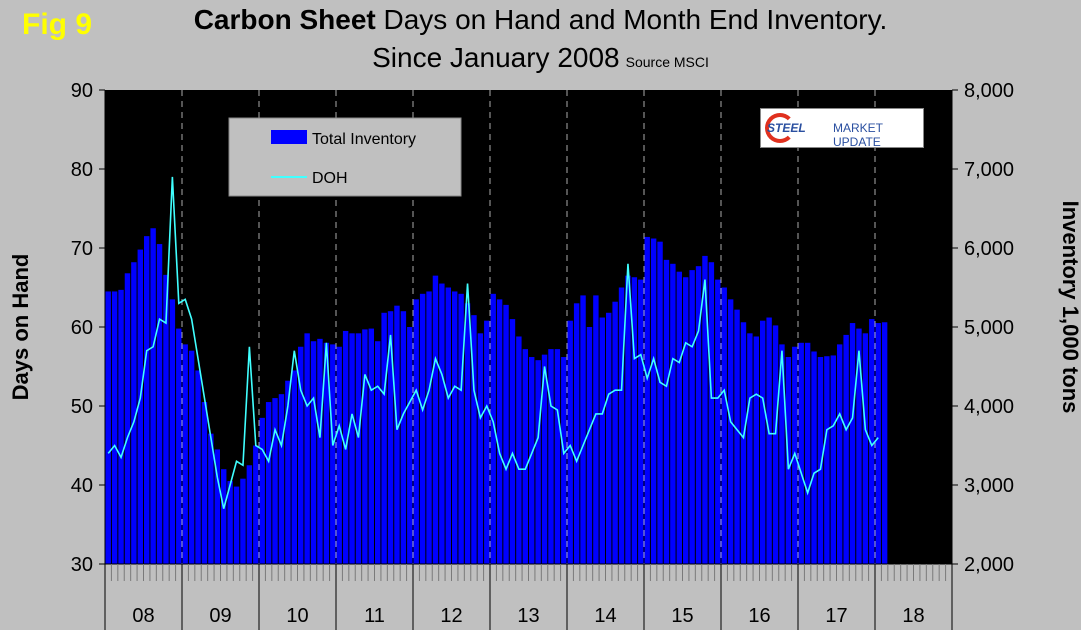 This screenshot has height=630, width=1081. Describe the element at coordinates (82, 486) in the screenshot. I see `left-tick-label: 40` at that location.